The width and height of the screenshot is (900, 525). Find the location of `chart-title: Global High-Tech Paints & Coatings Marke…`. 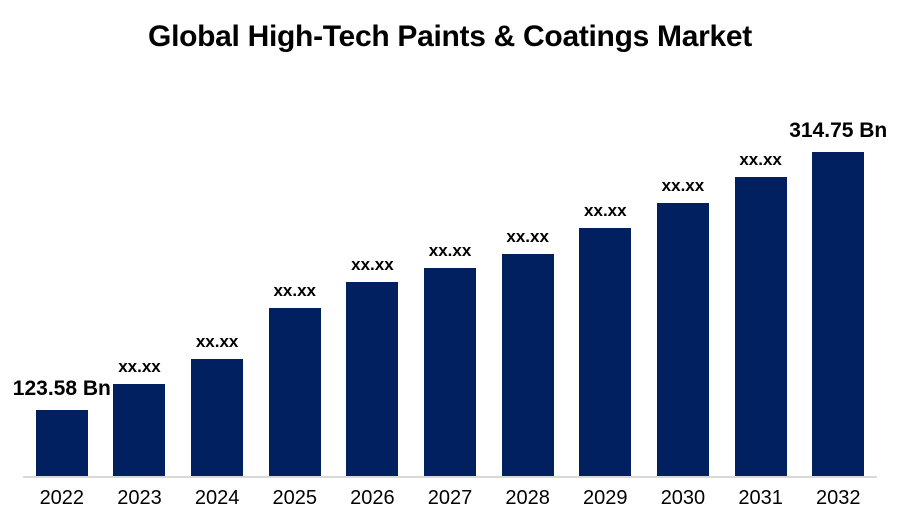

chart-title: Global High-Tech Paints & Coatings Marke… is located at coordinates (450, 36).